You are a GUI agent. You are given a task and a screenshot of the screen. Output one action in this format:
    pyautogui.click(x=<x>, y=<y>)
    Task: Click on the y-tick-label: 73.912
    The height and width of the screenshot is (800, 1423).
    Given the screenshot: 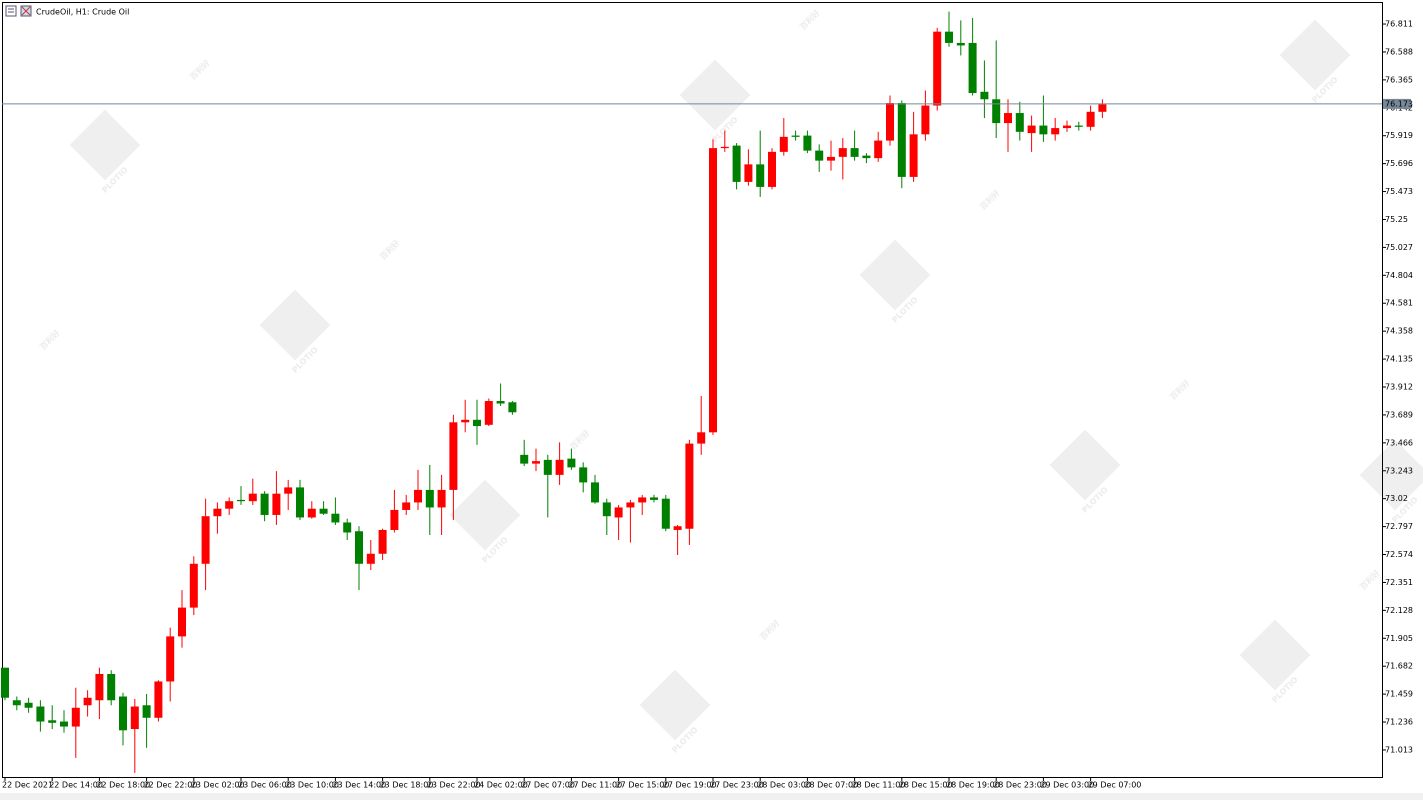 What is the action you would take?
    pyautogui.click(x=1399, y=386)
    